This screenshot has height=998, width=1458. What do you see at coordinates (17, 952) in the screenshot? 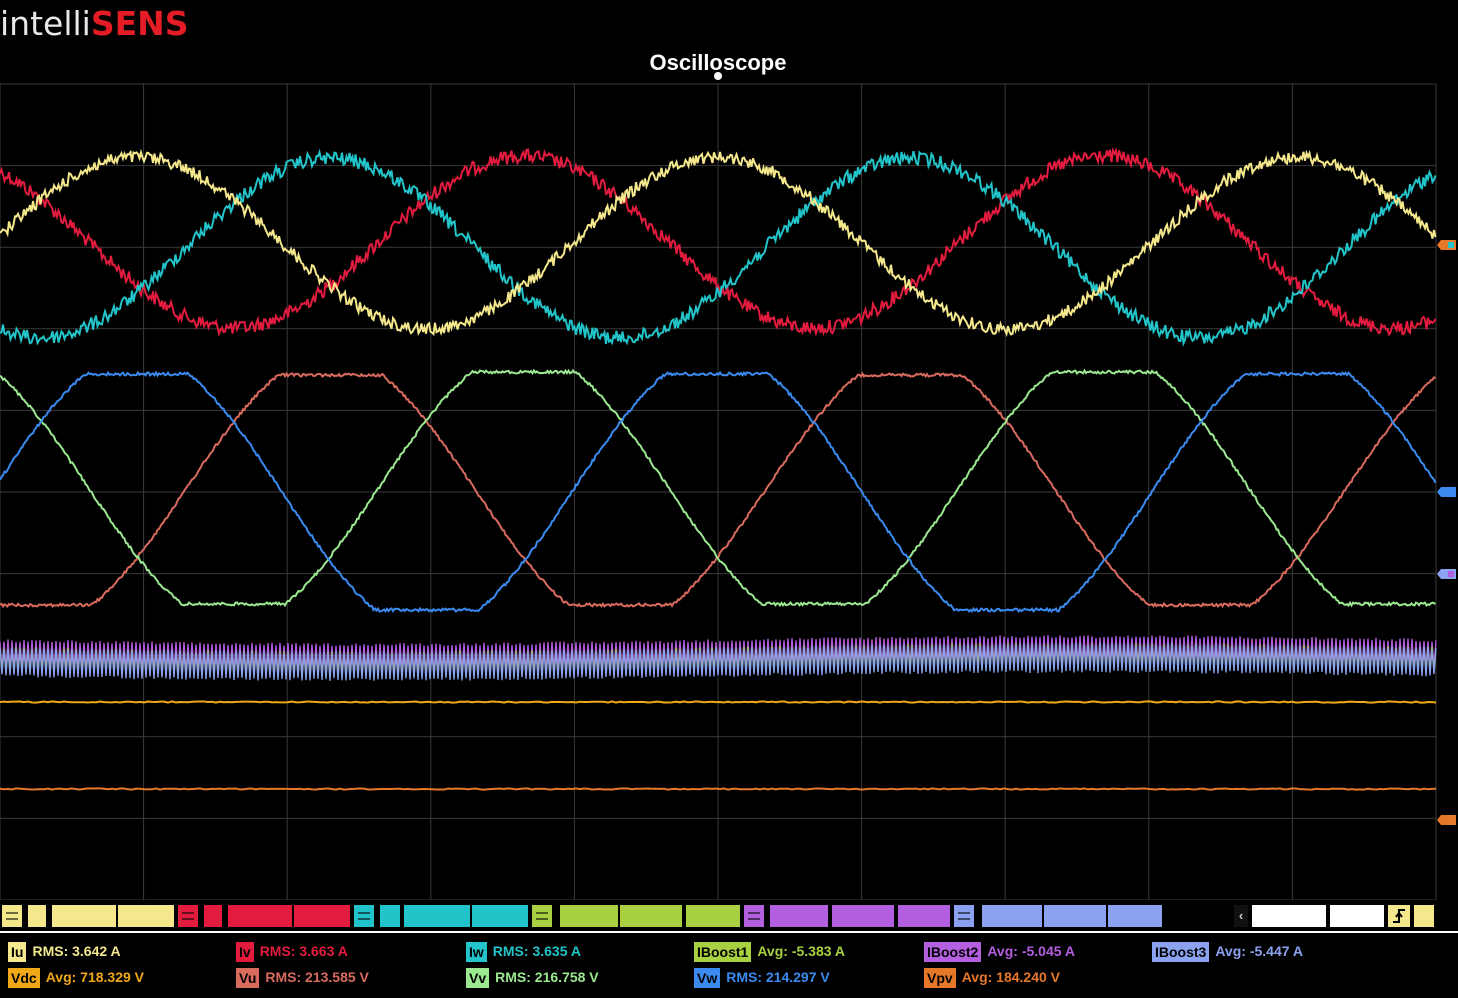
I see `measurement-tag: Iu` at bounding box center [17, 952].